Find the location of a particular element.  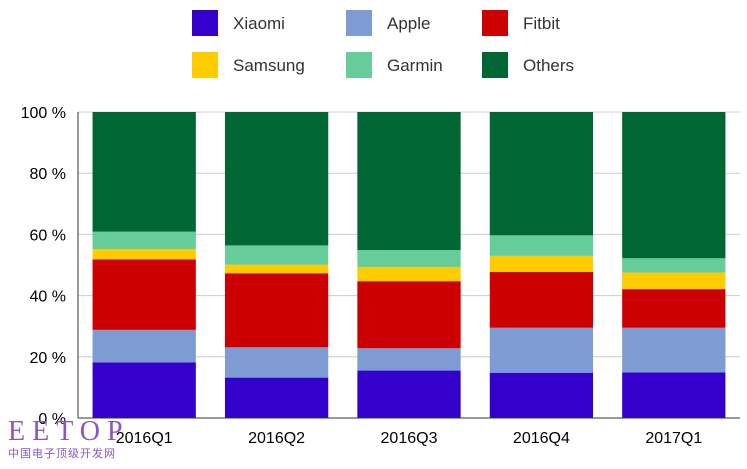

legend-label: Others is located at coordinates (548, 65).